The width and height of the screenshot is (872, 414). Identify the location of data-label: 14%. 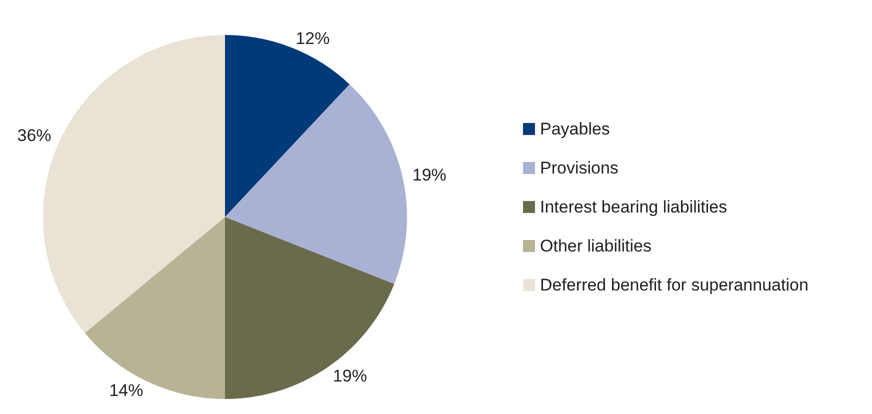
(126, 390).